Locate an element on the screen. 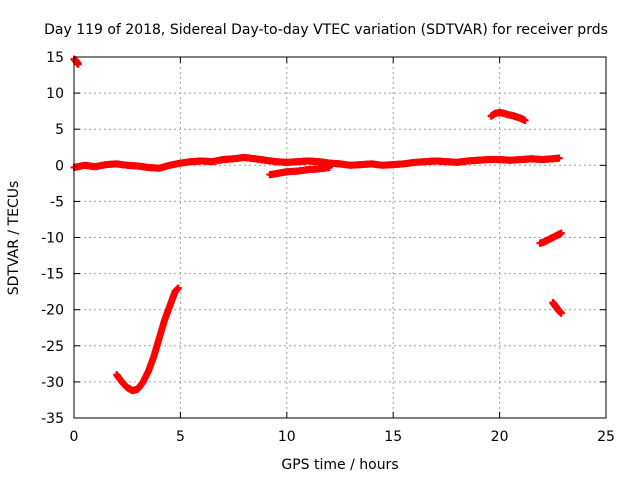 The width and height of the screenshot is (640, 480). x-tick-label: 15 is located at coordinates (393, 437).